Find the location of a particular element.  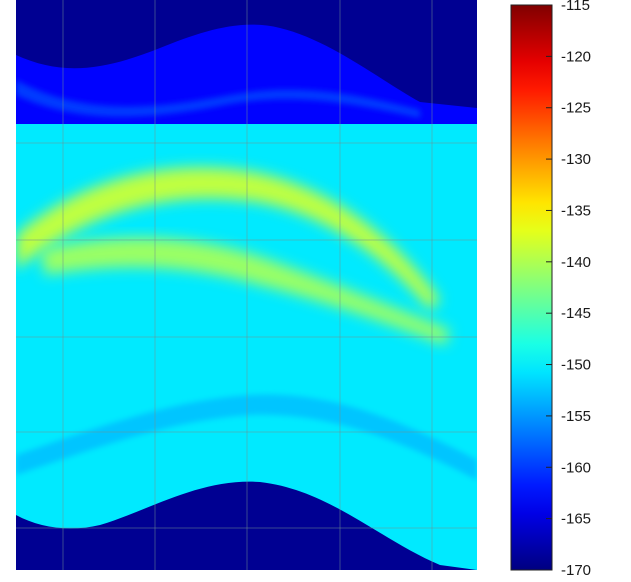

colorbar-tick-label: -120 is located at coordinates (576, 56).